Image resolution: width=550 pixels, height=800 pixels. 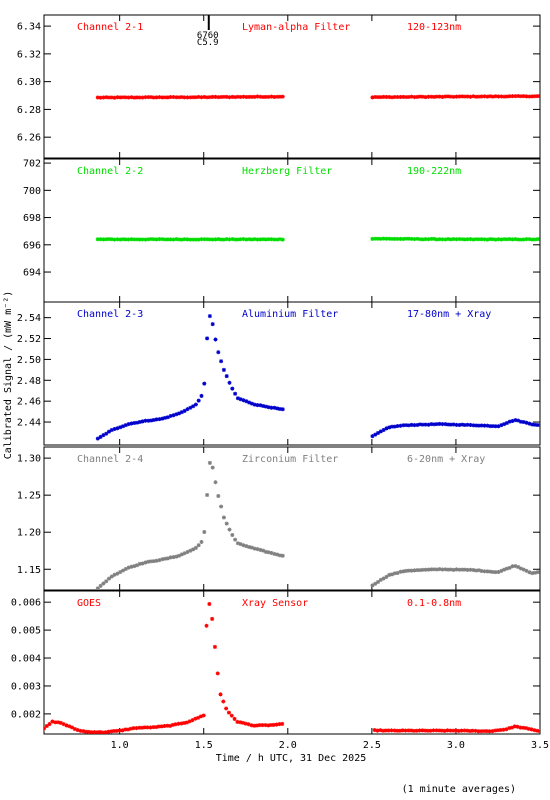 I want to click on panel-band-label: 190-222nm, so click(x=434, y=171).